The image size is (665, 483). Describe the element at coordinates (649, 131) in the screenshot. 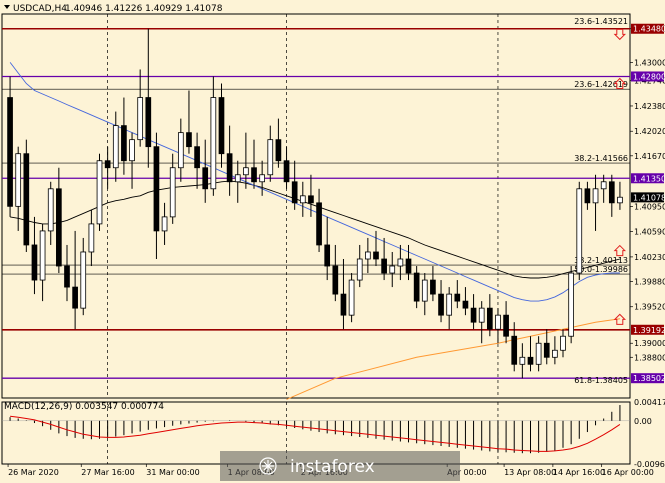

I see `price-tick-4: 1.42020` at that location.